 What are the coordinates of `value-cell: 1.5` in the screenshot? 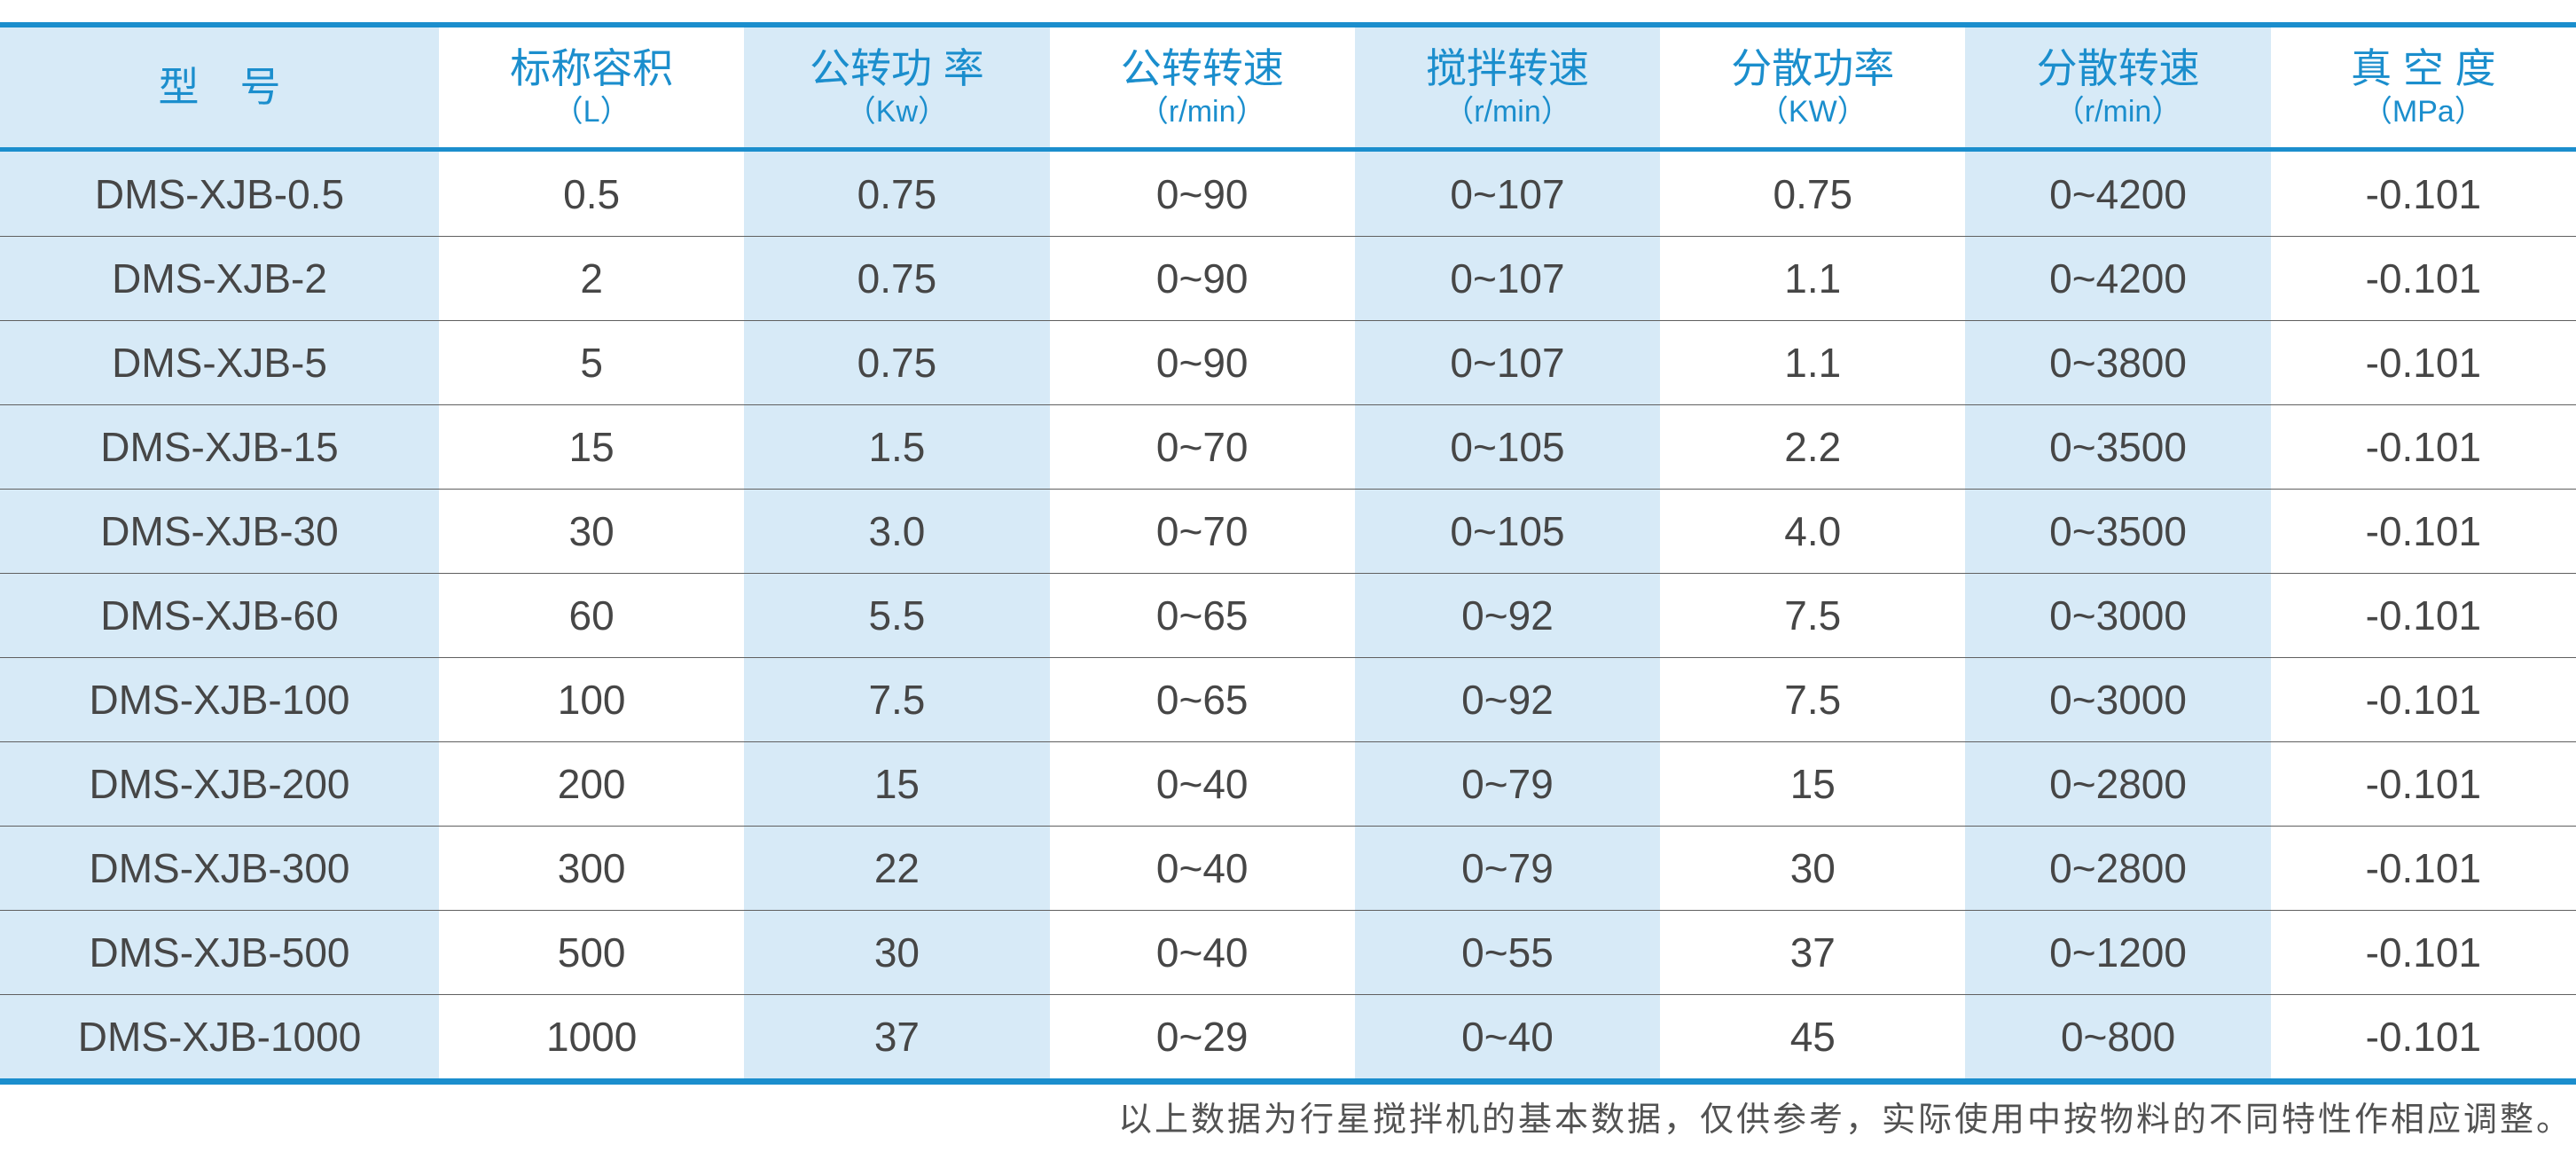 It's located at (897, 447).